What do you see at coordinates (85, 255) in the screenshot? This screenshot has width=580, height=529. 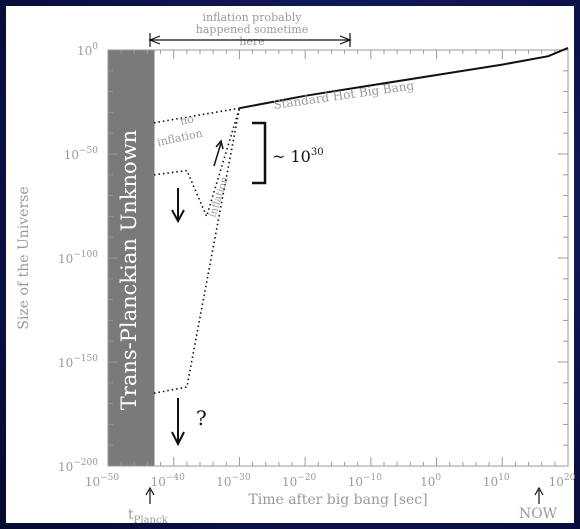 I see `y-tick-exponent: −100` at bounding box center [85, 255].